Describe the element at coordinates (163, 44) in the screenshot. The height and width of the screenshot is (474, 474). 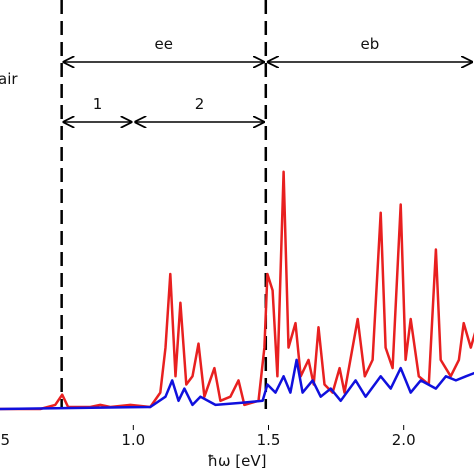
I see `annotation: ee` at that location.